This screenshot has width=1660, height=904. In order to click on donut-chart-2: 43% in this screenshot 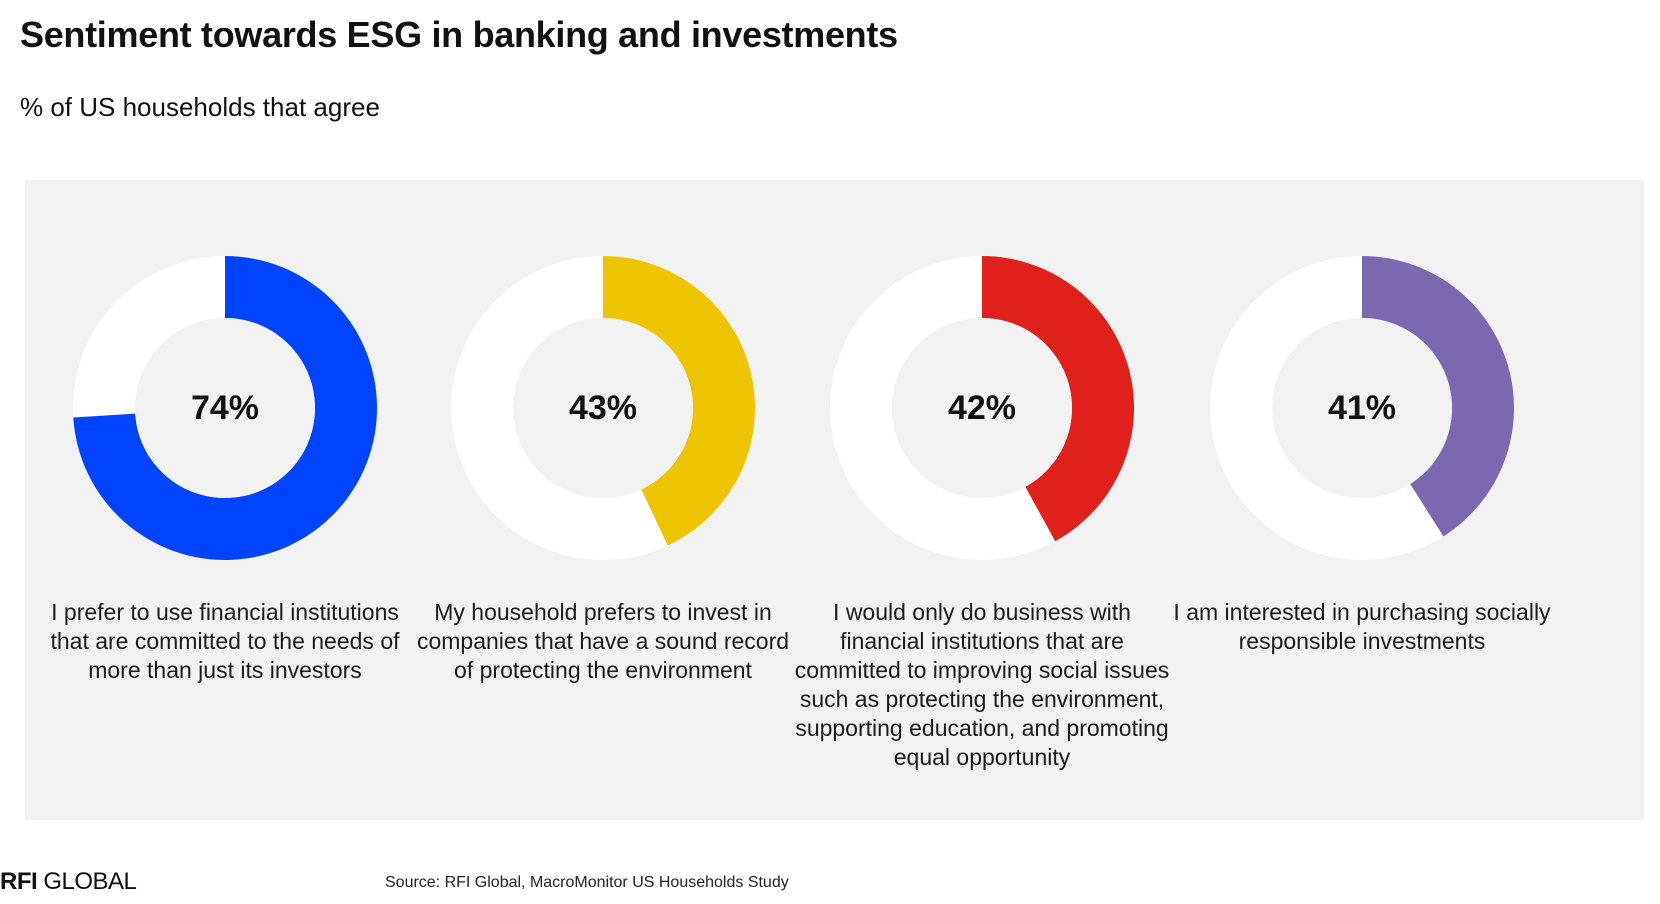, I will do `click(603, 408)`.